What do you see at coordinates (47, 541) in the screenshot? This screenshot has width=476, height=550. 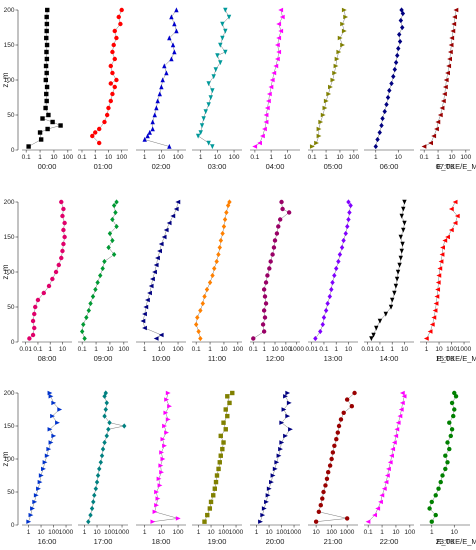 I see `panel-label: 16:00` at bounding box center [47, 541].